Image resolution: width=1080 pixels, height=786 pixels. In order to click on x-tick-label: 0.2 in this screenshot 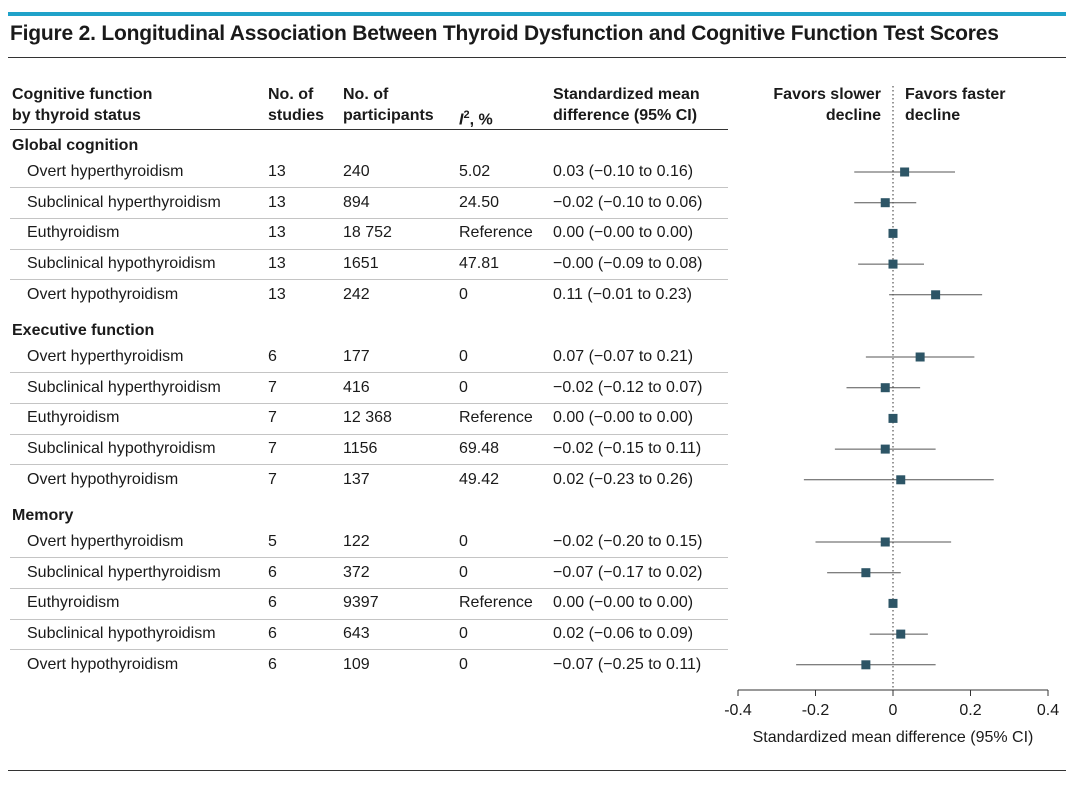, I will do `click(970, 710)`.